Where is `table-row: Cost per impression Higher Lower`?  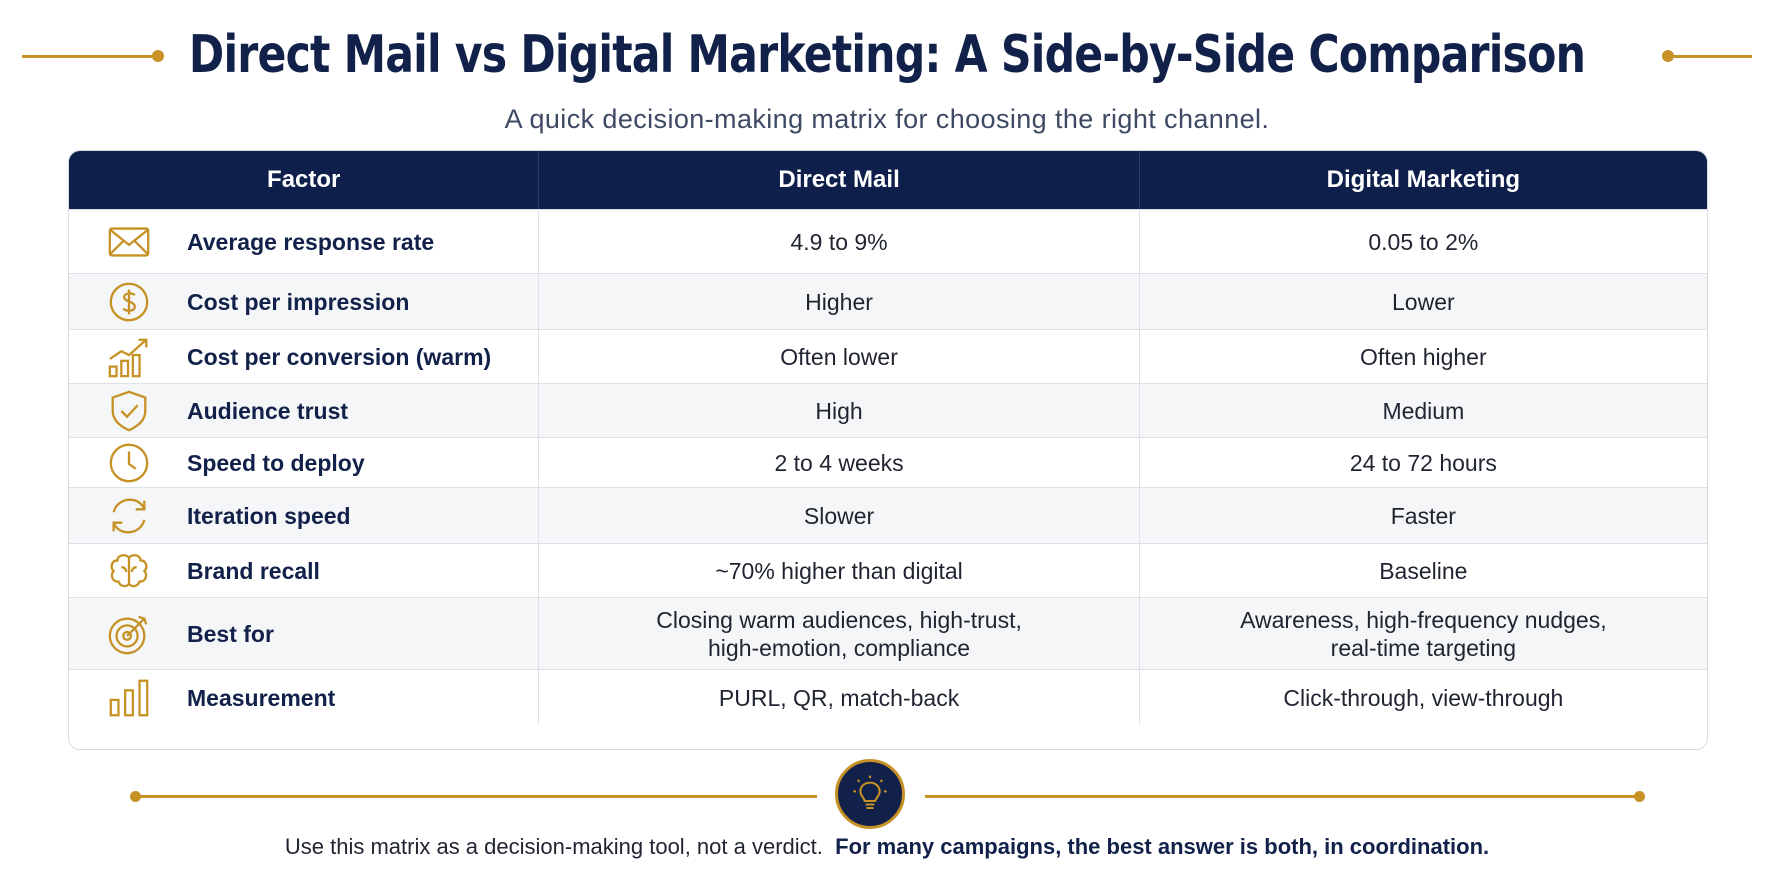 table-row: Cost per impression Higher Lower is located at coordinates (888, 301).